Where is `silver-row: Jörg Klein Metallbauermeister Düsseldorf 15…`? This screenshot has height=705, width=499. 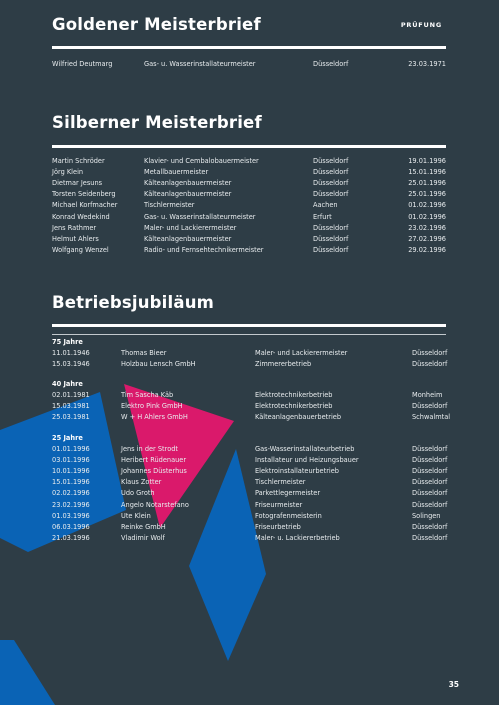 silver-row: Jörg Klein Metallbauermeister Düsseldorf 15… is located at coordinates (249, 172).